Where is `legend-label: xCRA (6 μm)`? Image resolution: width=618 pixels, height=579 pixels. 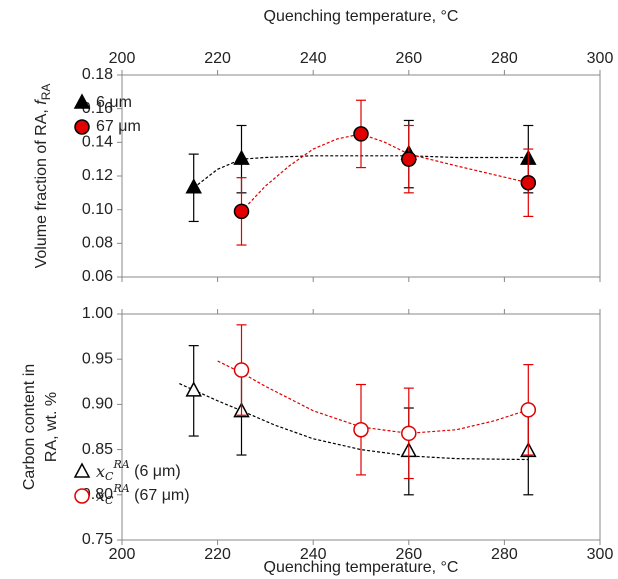 legend-label: xCRA (6 μm) is located at coordinates (138, 470).